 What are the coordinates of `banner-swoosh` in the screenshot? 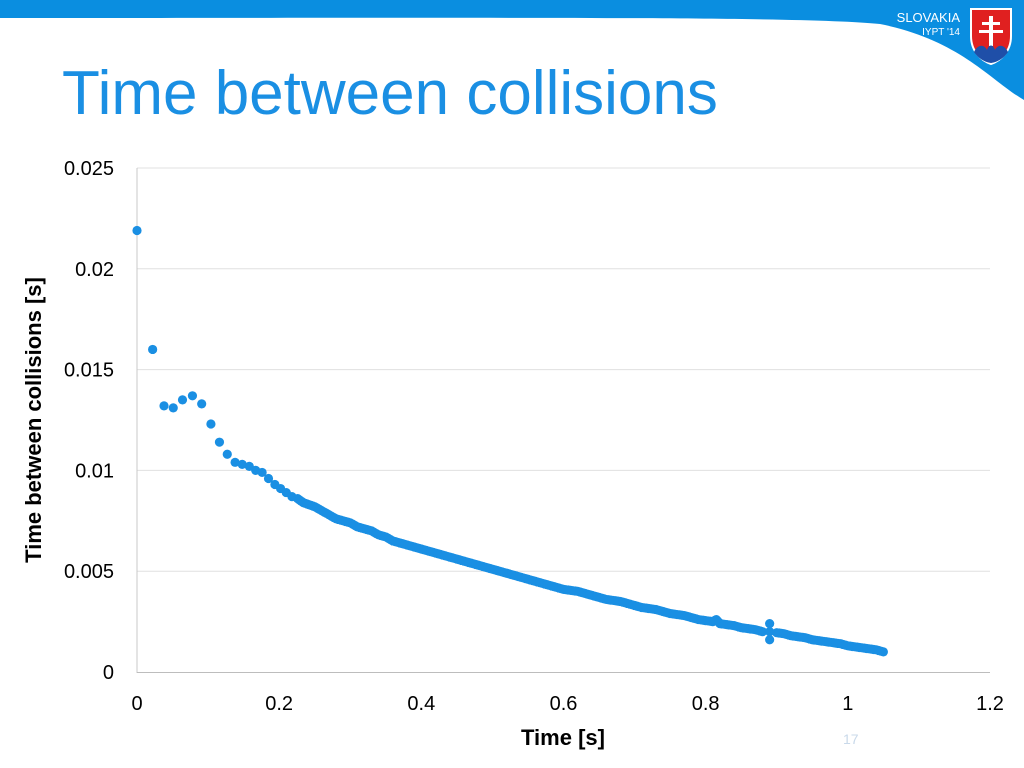 It's located at (512, 50).